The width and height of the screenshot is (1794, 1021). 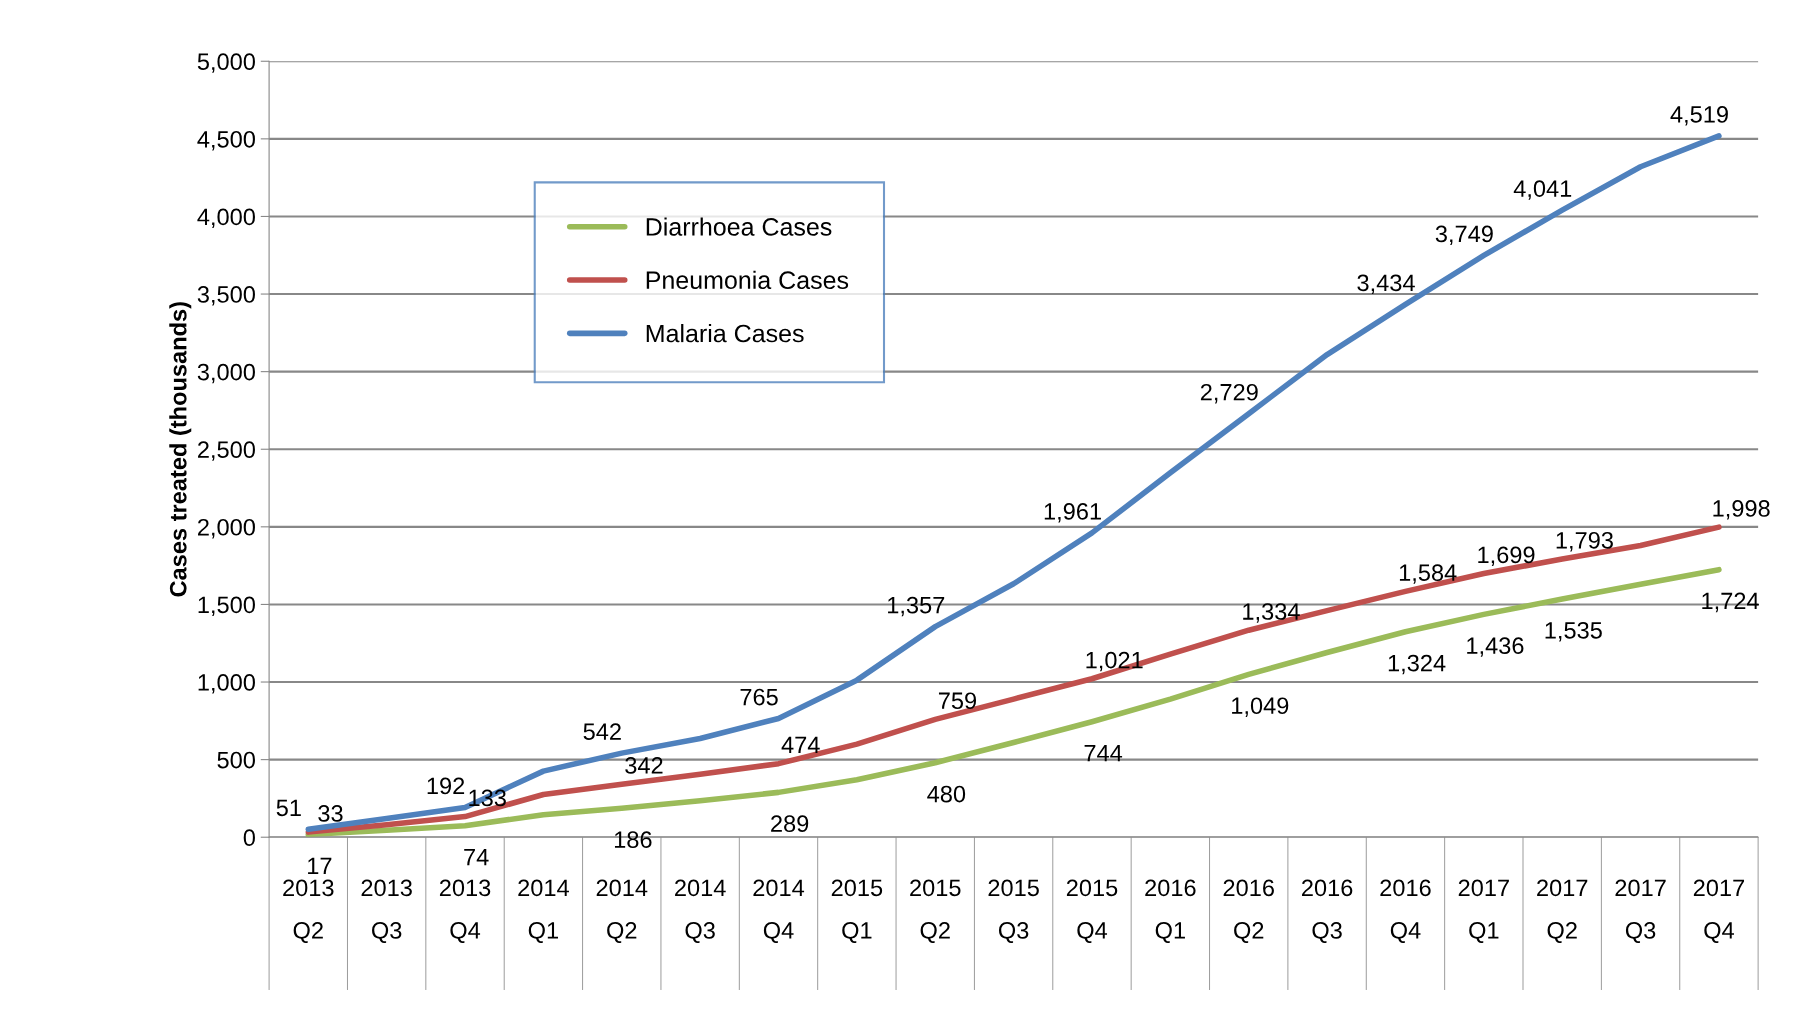 I want to click on y-tick-label: 500, so click(x=236, y=760).